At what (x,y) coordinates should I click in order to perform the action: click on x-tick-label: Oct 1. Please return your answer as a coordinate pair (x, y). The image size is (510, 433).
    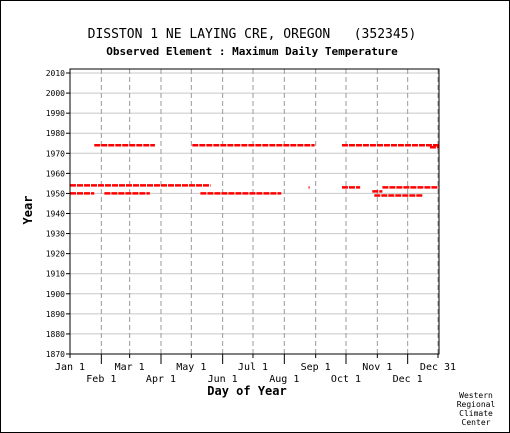
    Looking at the image, I should click on (346, 379).